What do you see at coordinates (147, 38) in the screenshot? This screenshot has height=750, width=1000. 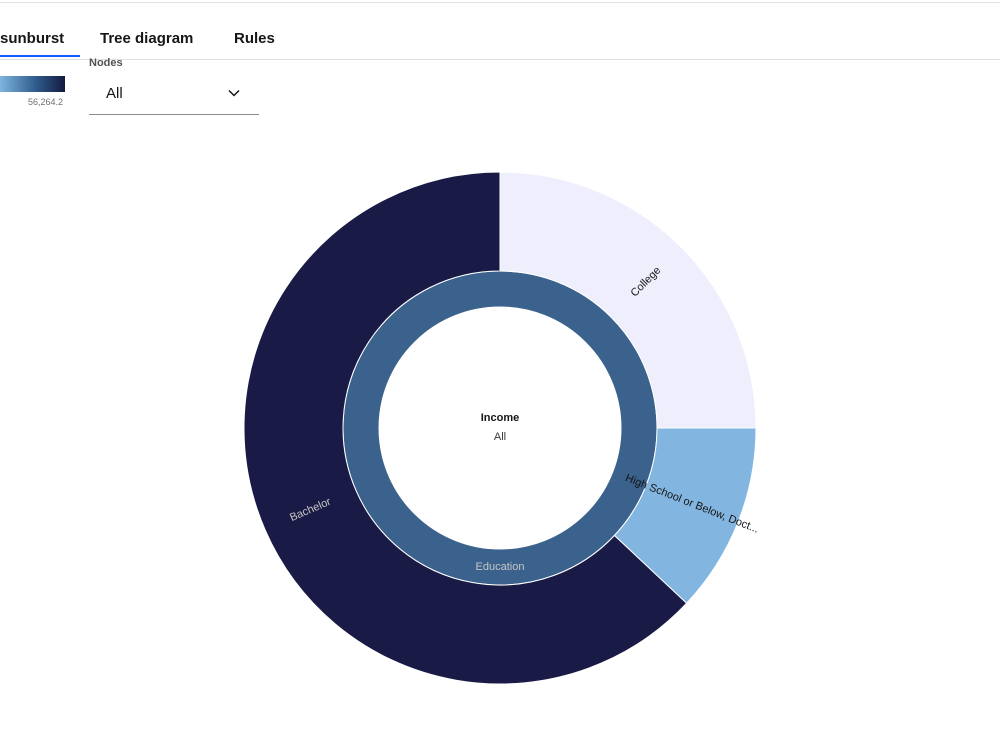 I see `tab-tree-diagram: Tree diagram` at bounding box center [147, 38].